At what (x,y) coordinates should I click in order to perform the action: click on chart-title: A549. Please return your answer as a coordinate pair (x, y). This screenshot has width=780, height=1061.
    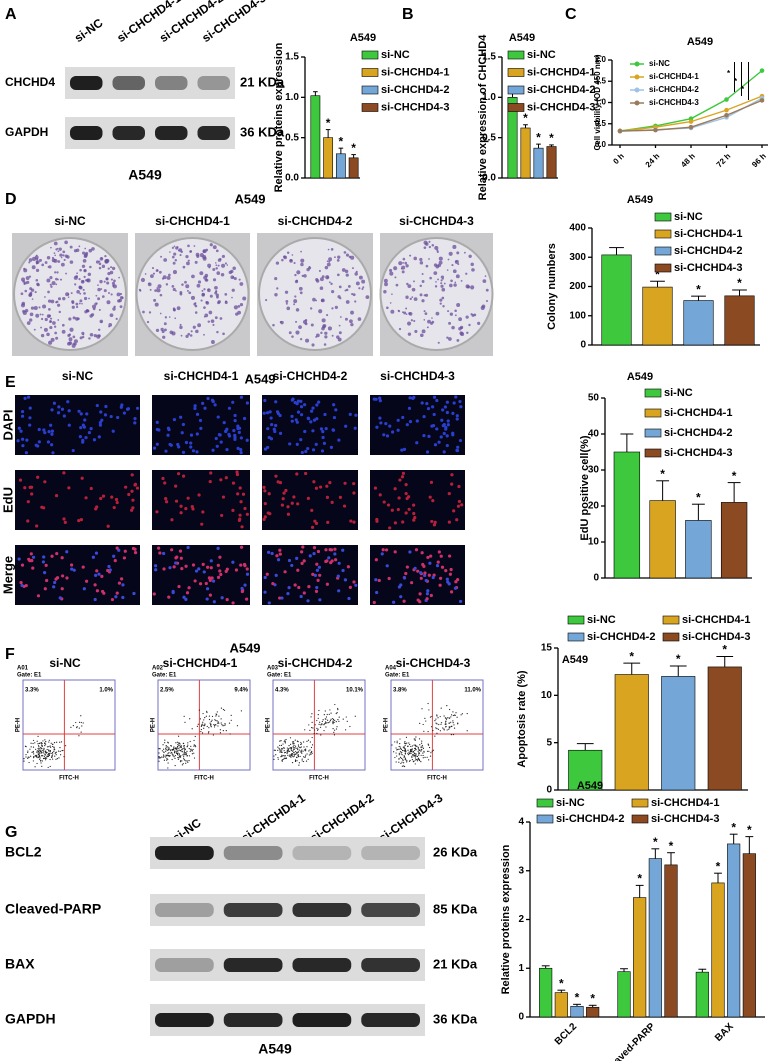
    Looking at the image, I should click on (590, 786).